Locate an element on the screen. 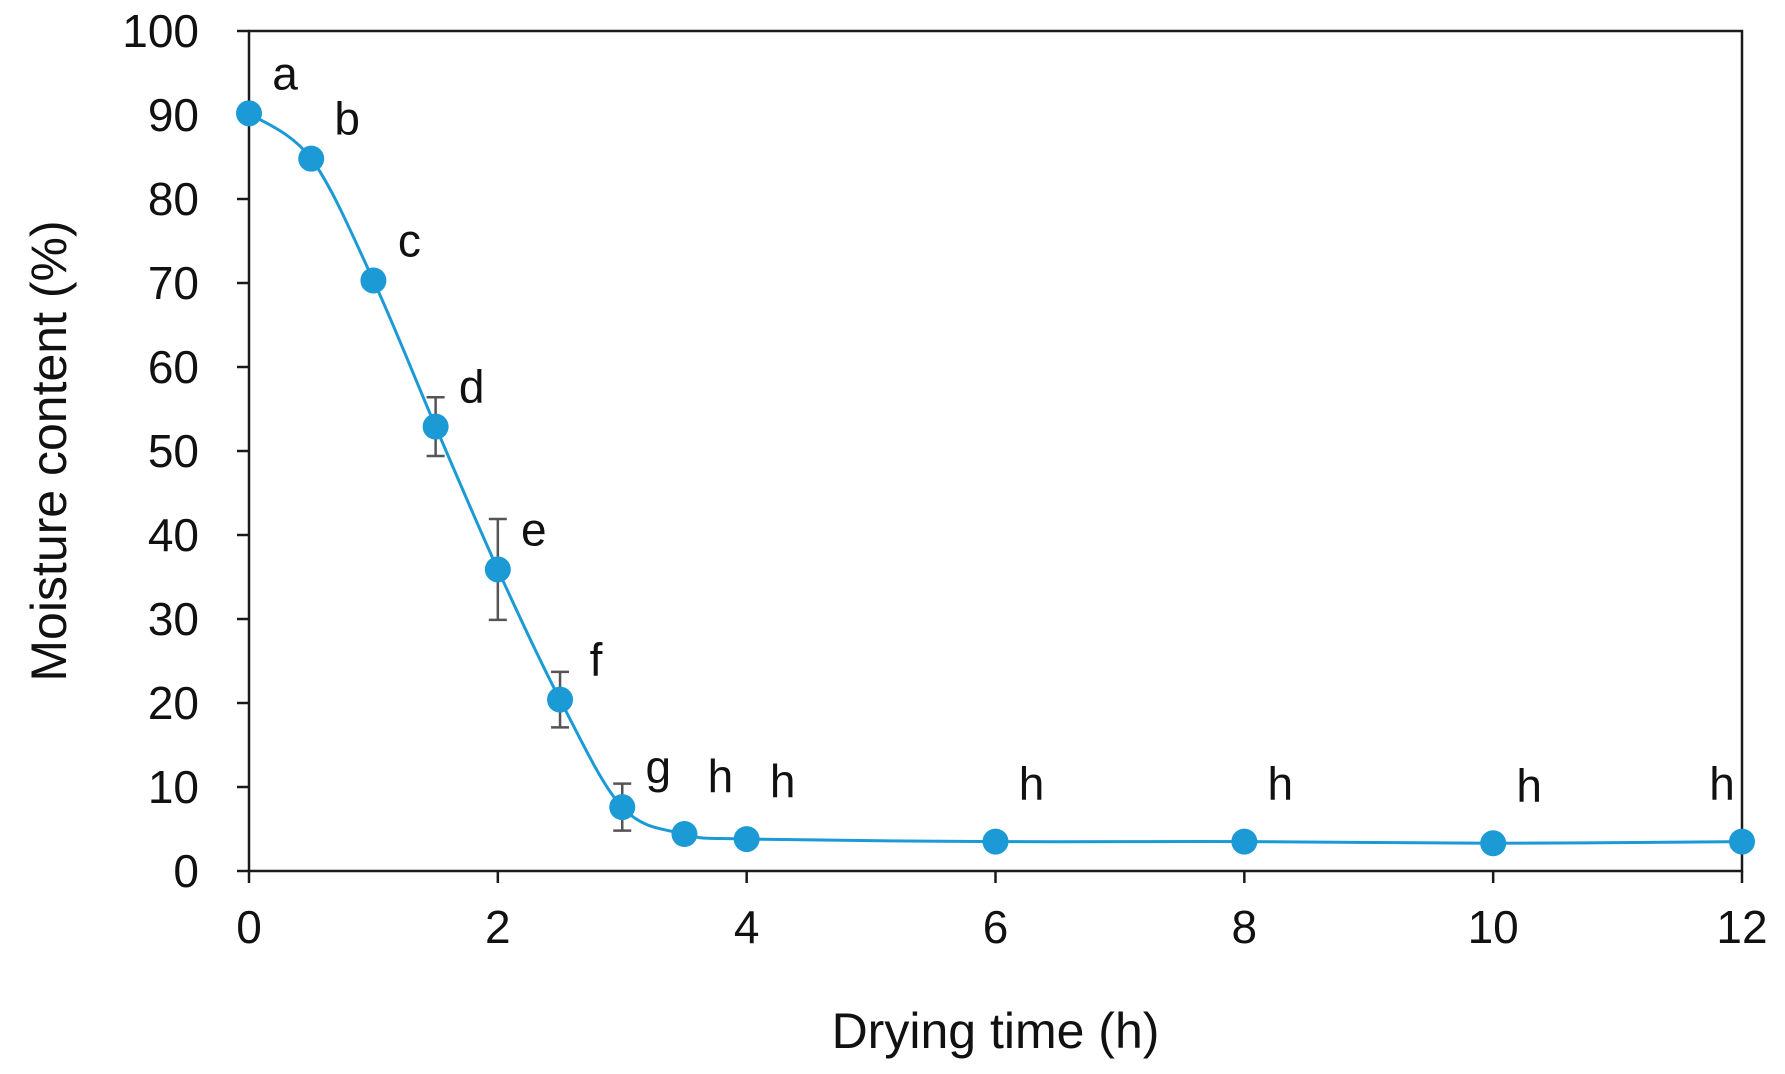  y-tick-label: 40 is located at coordinates (173, 535).